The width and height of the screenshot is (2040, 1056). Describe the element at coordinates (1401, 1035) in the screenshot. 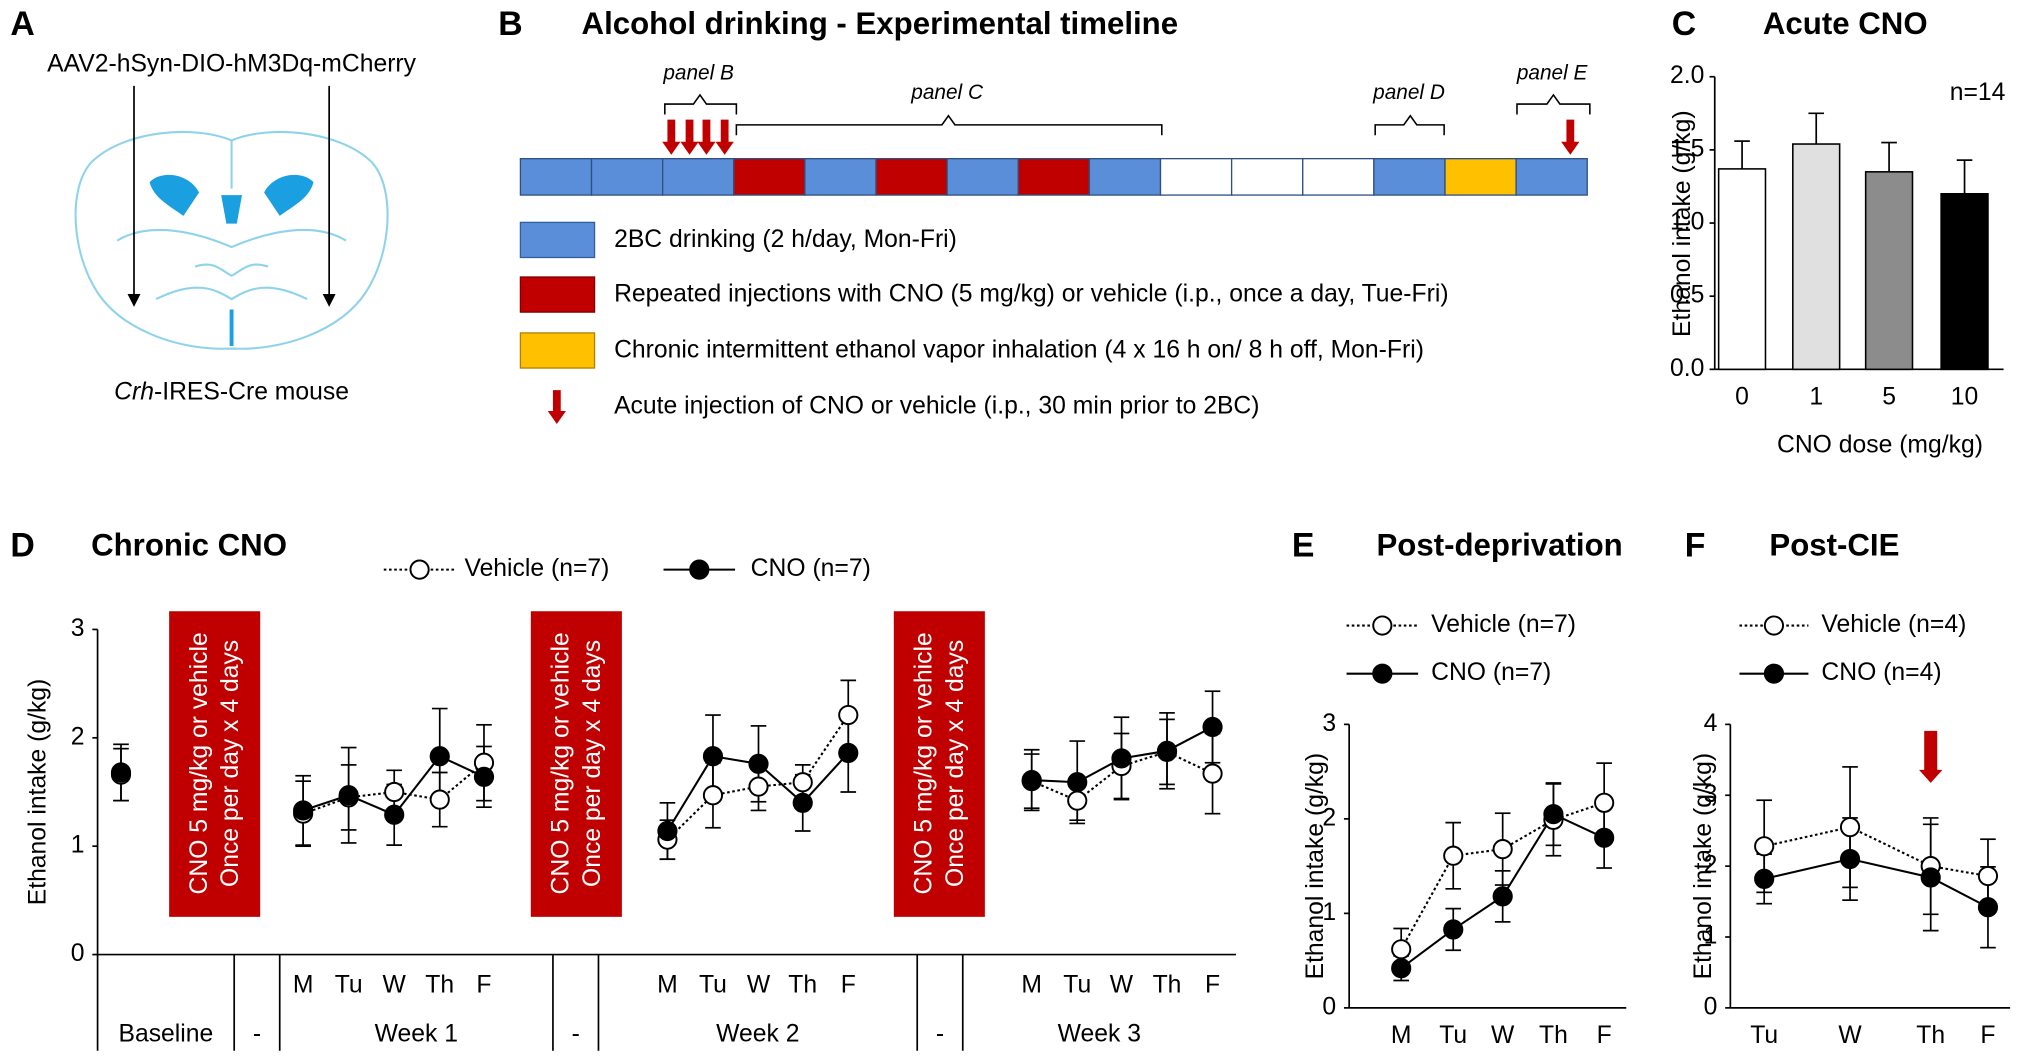

I see `x-tick-label: M` at that location.